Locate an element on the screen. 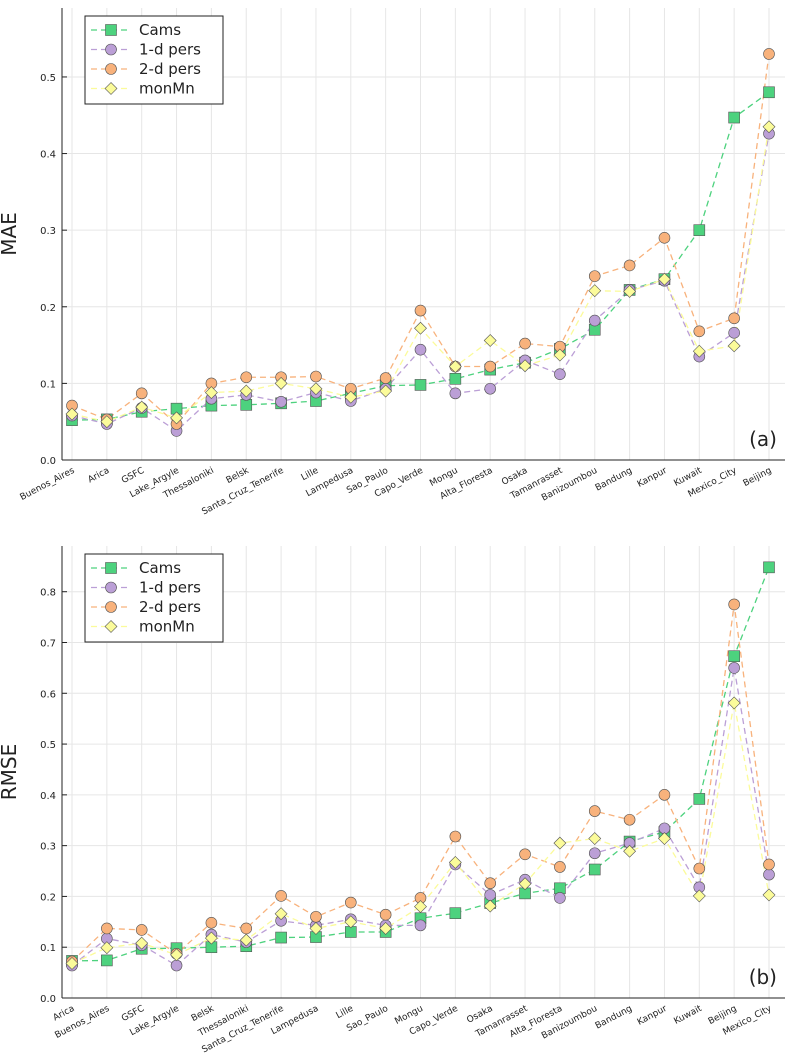 This screenshot has width=792, height=1064. y-axis-title: MAE is located at coordinates (10, 234).